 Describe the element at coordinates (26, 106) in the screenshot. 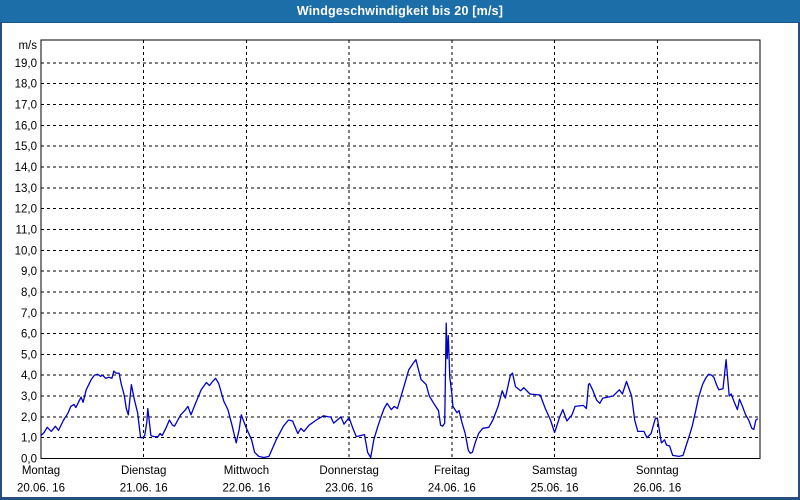

I see `y-tick-label: 17,0` at that location.